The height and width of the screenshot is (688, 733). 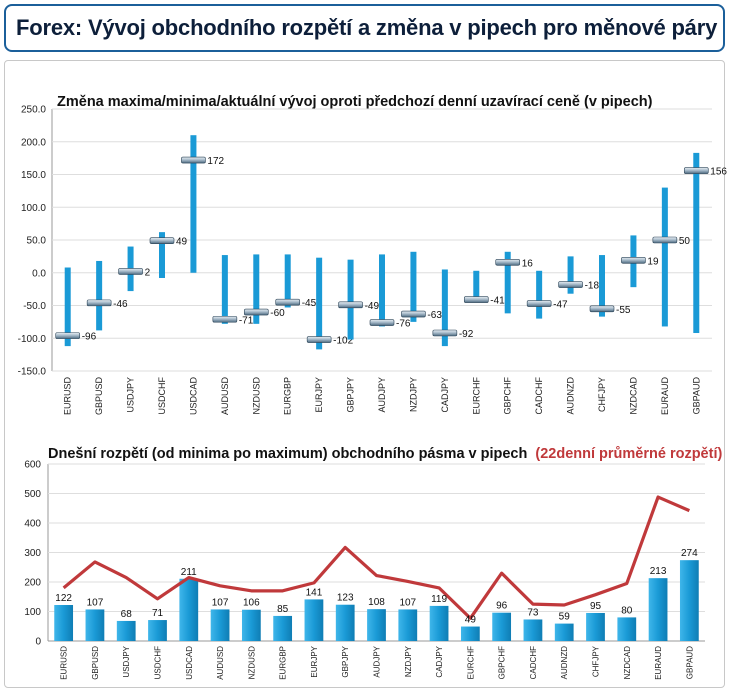 I want to click on chart2-x-tick-label: GBPCHF, so click(x=502, y=662).